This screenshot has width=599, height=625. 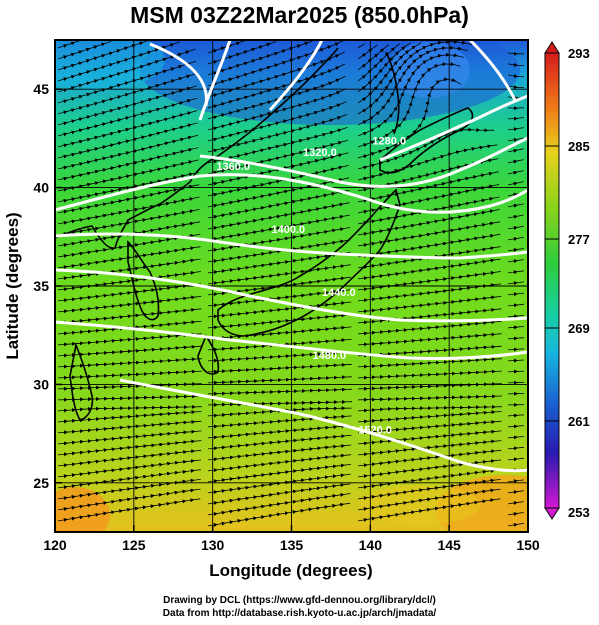 What do you see at coordinates (320, 153) in the screenshot?
I see `contour-label: 1320.0` at bounding box center [320, 153].